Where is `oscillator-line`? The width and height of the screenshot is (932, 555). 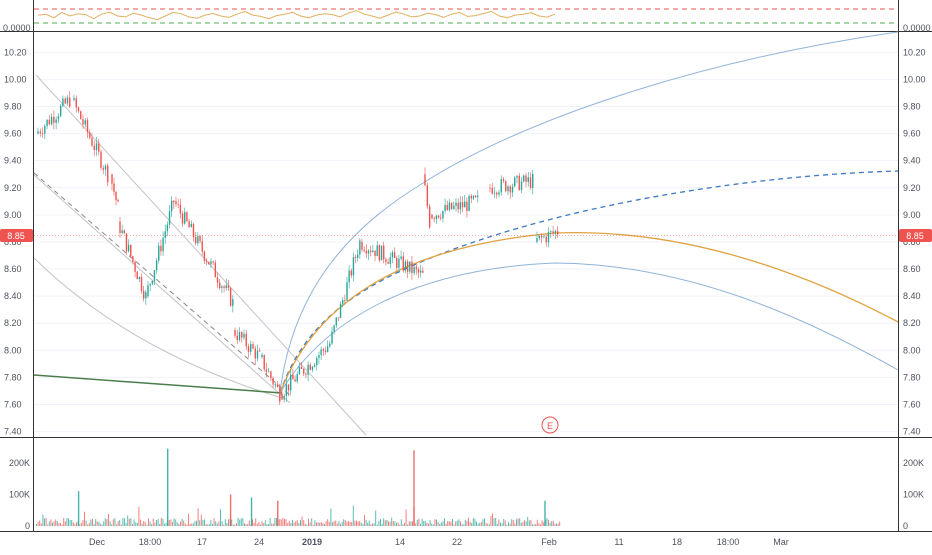 oscillator-line is located at coordinates (296, 15).